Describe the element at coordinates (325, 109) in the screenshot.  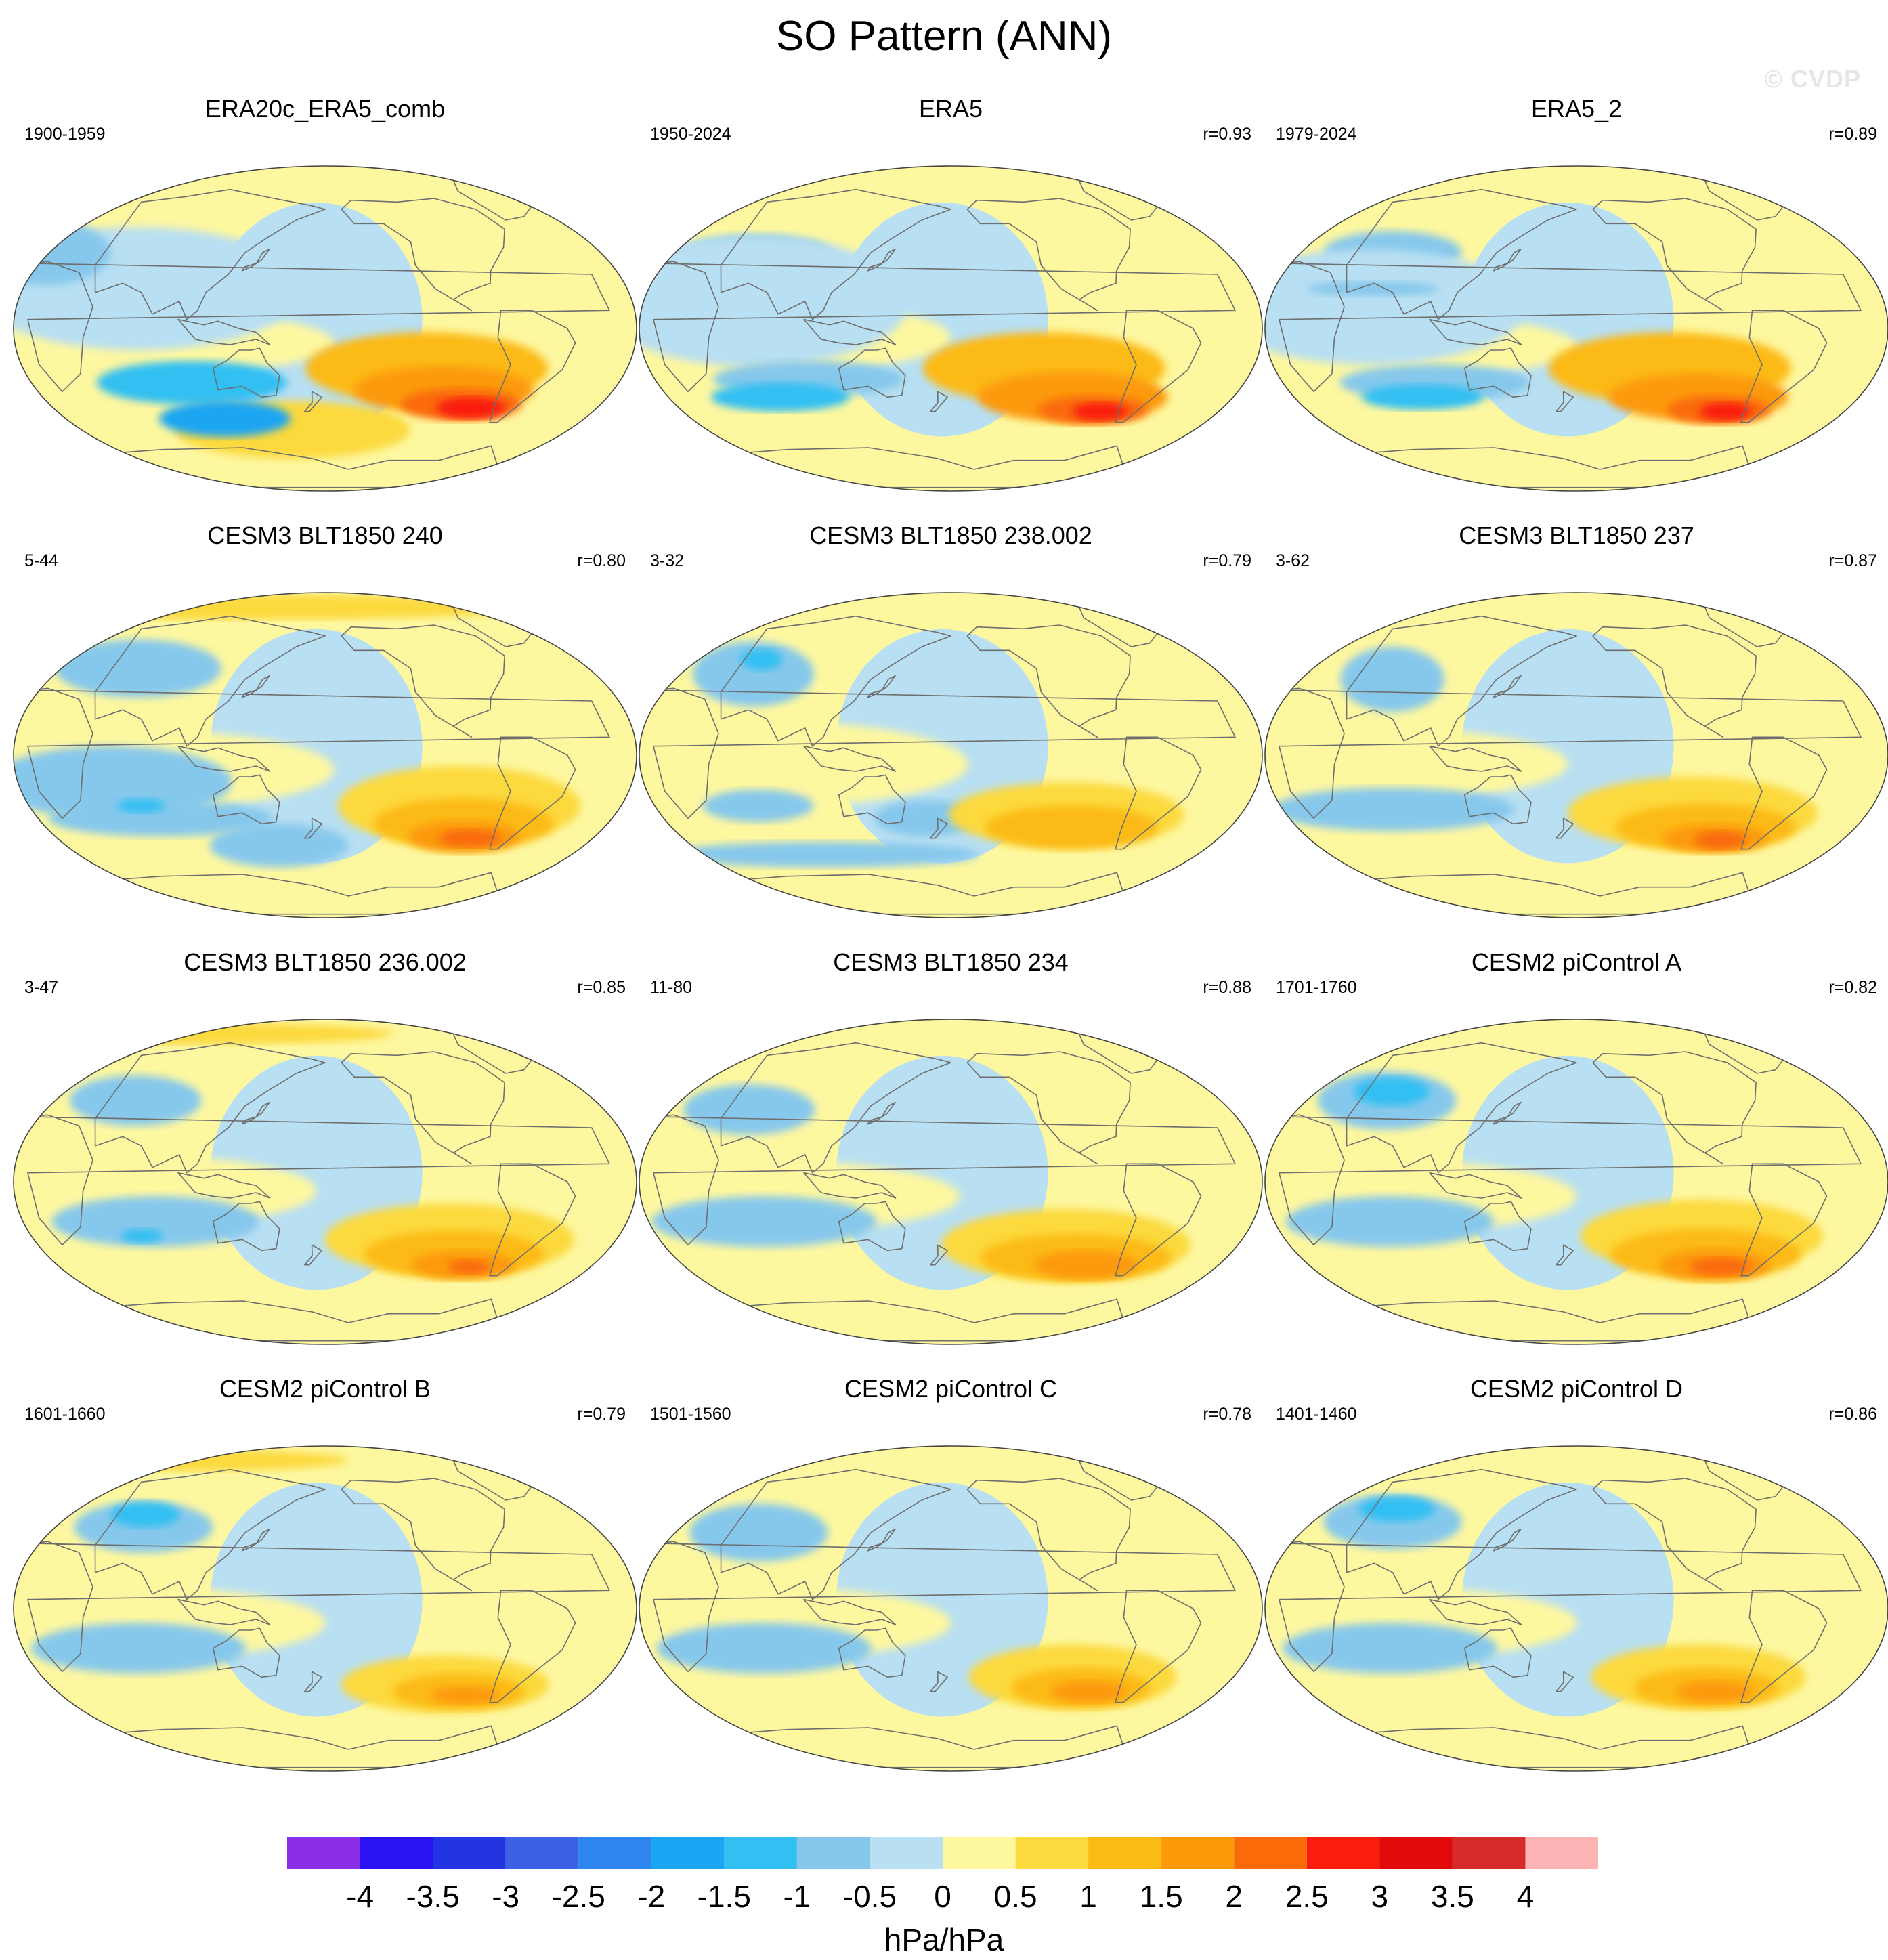
I see `panel-title: ERA20c_ERA5_comb` at that location.